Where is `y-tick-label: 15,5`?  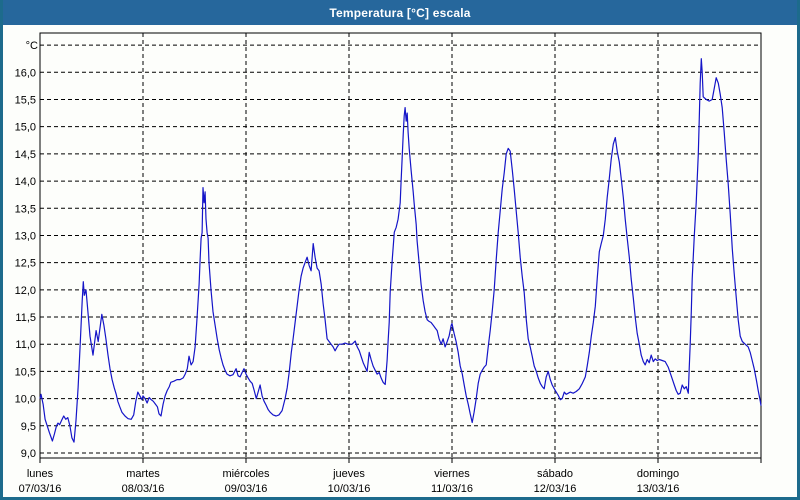
y-tick-label: 15,5 is located at coordinates (25, 100).